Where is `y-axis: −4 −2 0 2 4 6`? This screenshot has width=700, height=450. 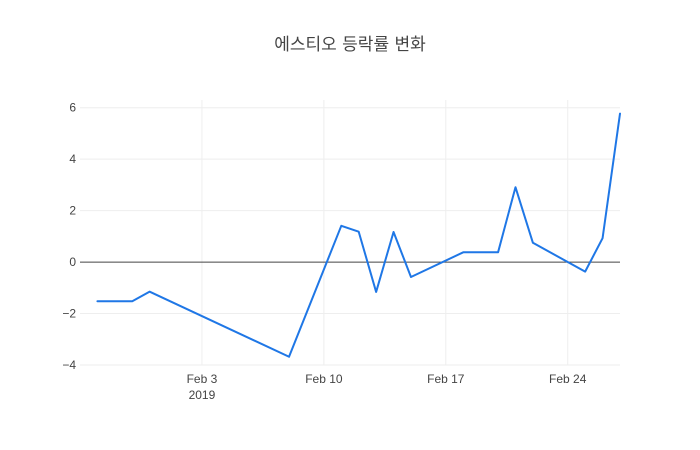
y-axis: −4 −2 0 2 4 6 is located at coordinates (69, 236).